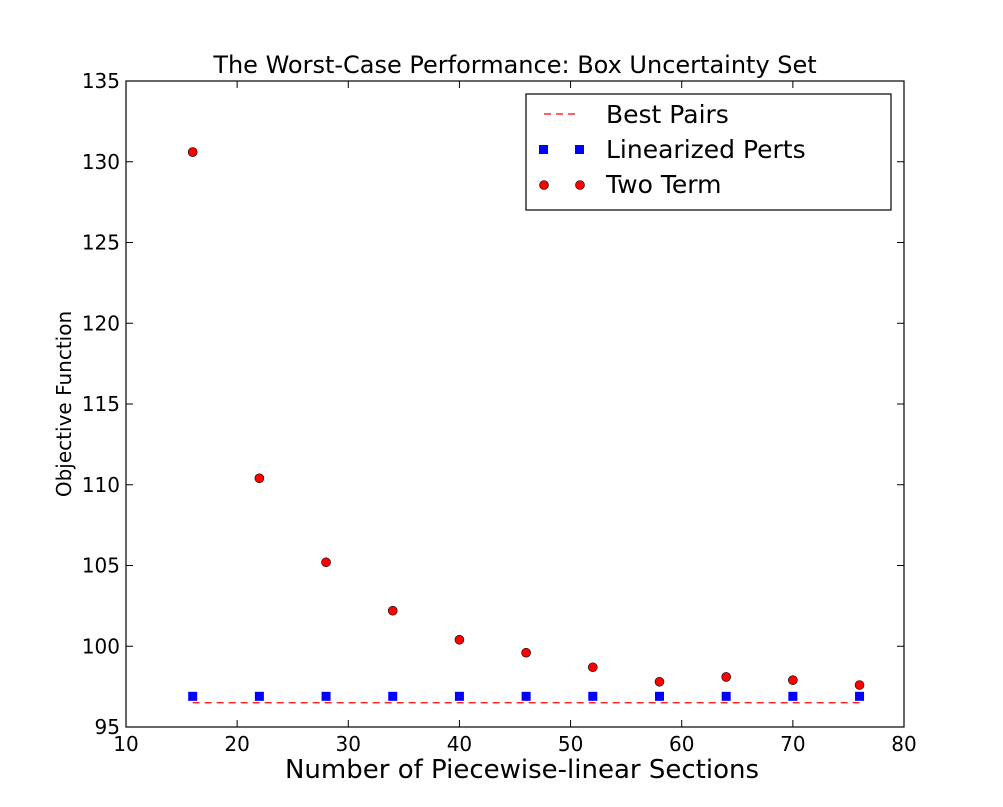  Describe the element at coordinates (101, 243) in the screenshot. I see `y-tick-label: 125` at that location.